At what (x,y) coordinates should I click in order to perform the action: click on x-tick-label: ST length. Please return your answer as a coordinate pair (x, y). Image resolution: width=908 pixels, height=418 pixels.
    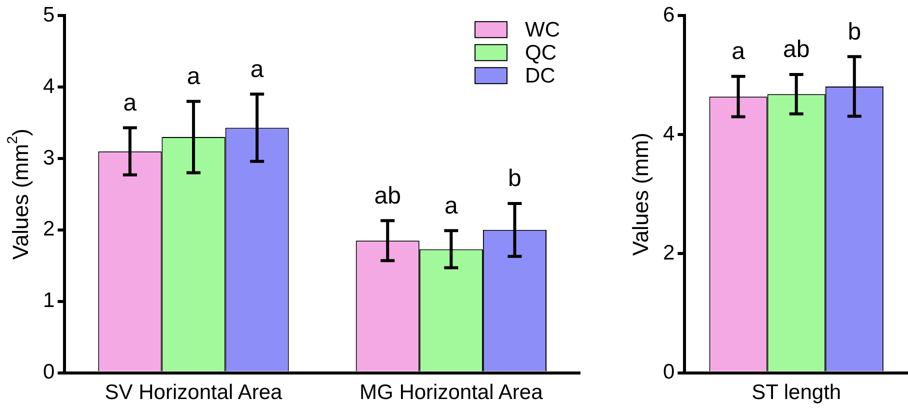
    Looking at the image, I should click on (797, 392).